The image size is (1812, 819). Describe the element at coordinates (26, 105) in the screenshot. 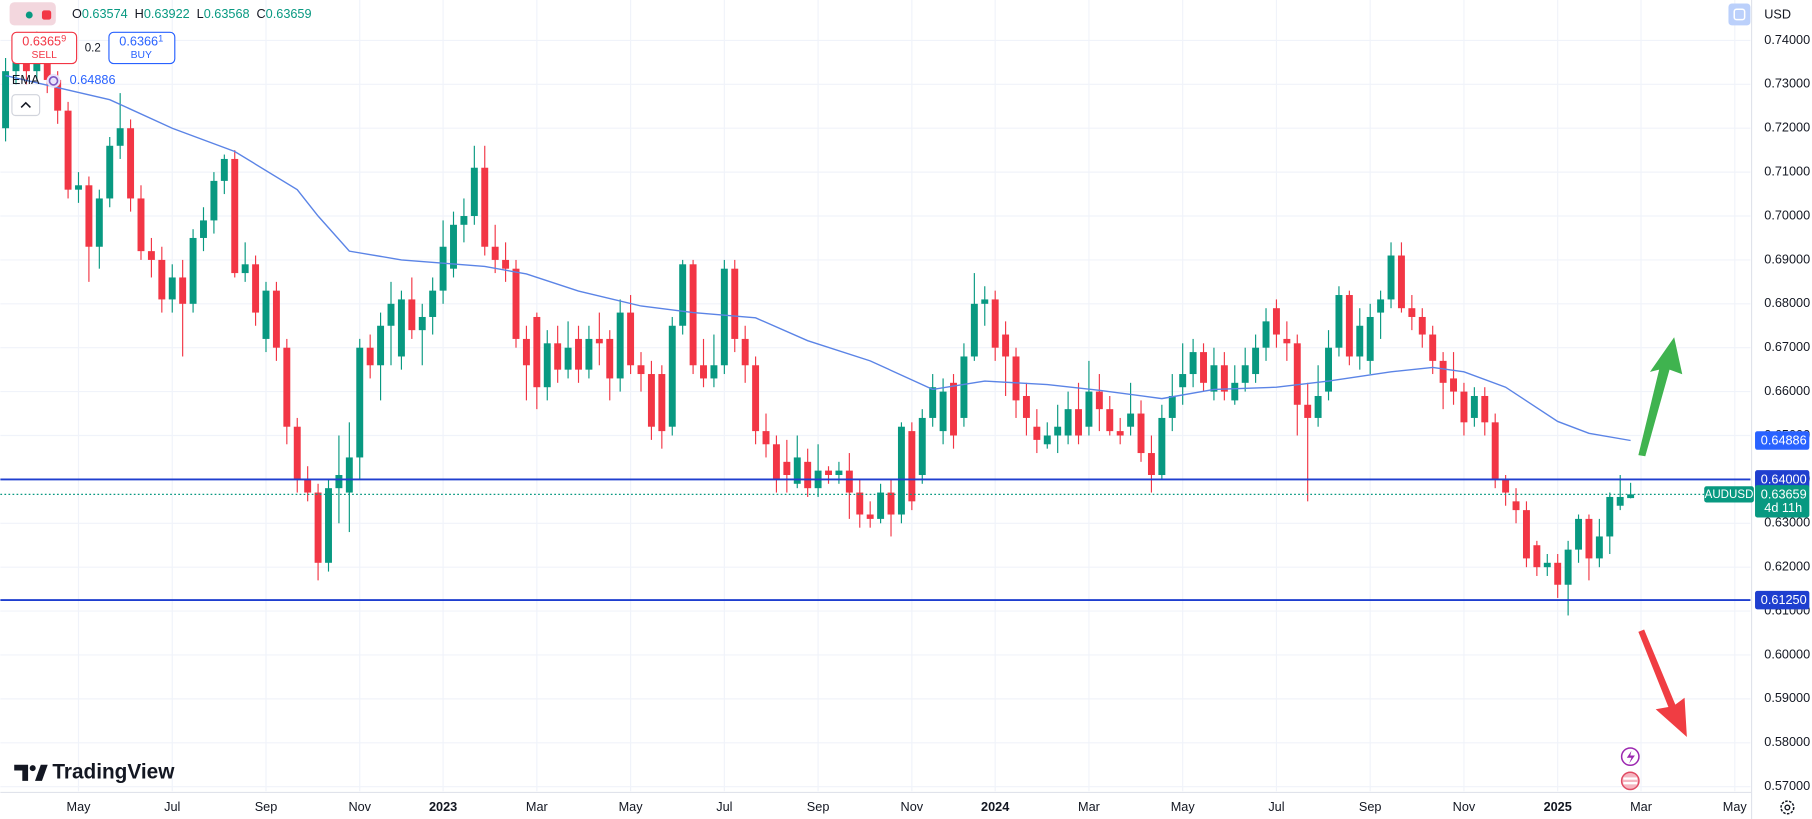

I see `collapse-button` at that location.